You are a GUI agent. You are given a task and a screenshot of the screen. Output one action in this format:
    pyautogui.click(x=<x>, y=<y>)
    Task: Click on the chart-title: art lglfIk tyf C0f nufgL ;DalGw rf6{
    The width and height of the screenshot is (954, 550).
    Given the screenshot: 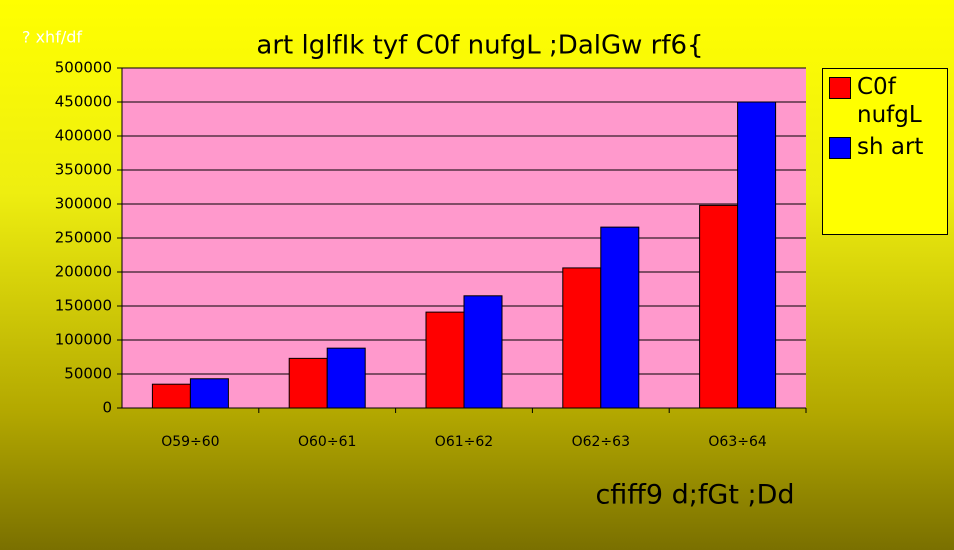 What is the action you would take?
    pyautogui.click(x=479, y=46)
    